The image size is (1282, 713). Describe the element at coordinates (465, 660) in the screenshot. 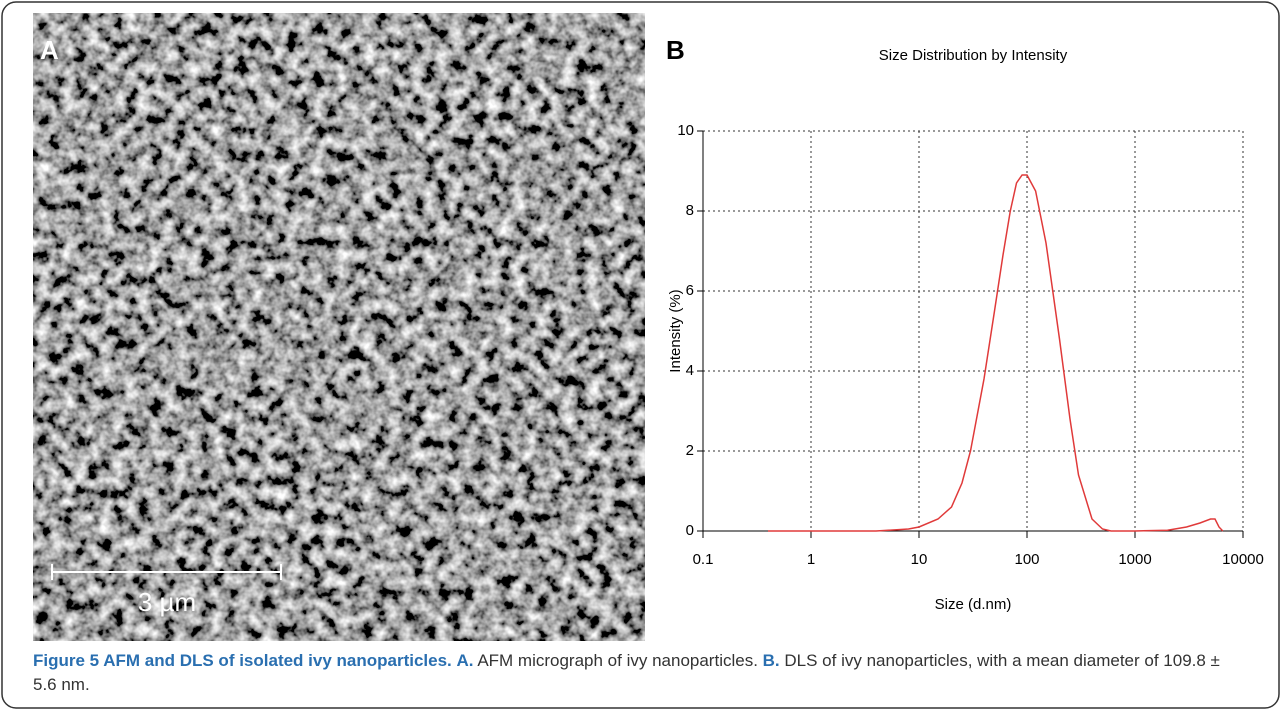

I see `caption-label: A.` at that location.